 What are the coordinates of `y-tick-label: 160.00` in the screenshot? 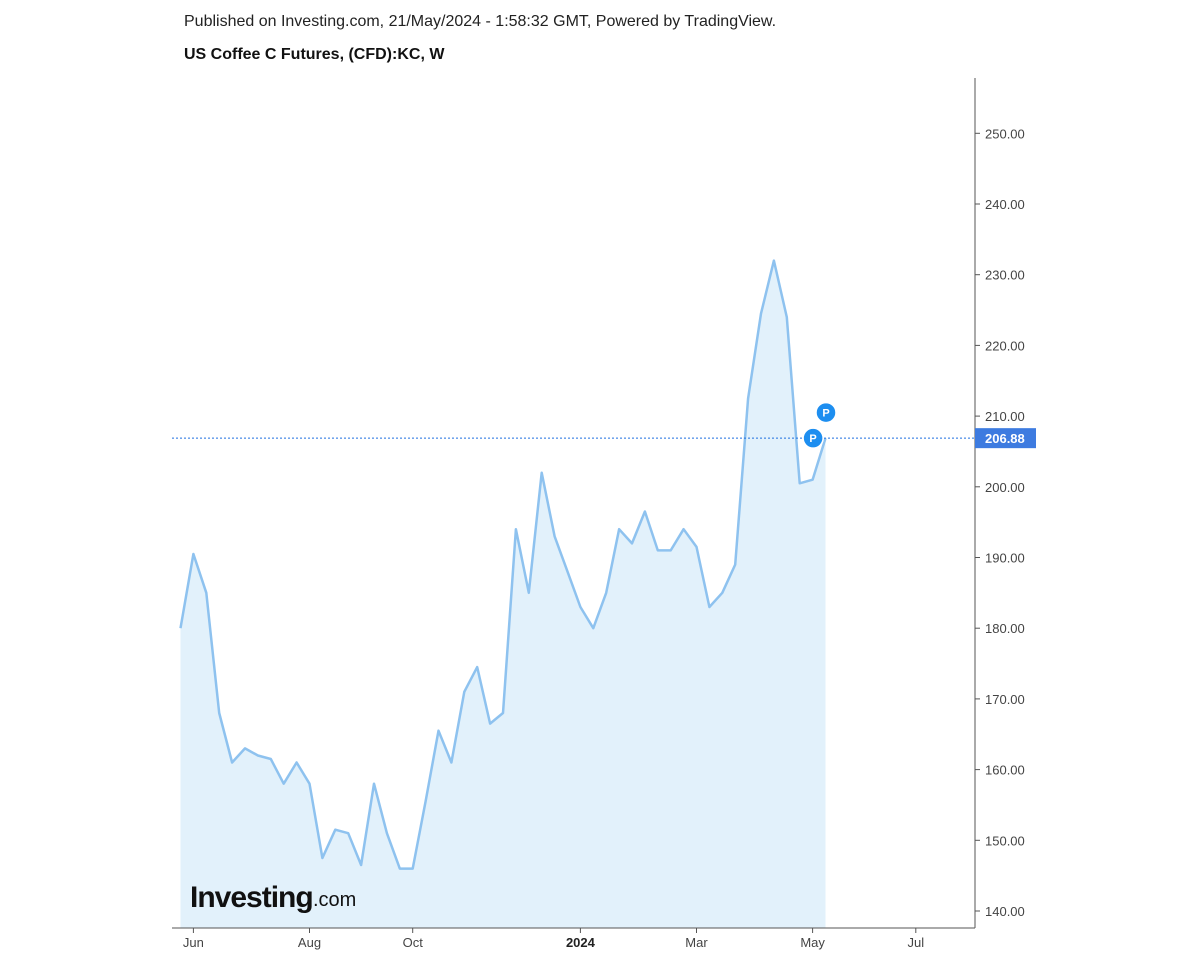 It's located at (1005, 770).